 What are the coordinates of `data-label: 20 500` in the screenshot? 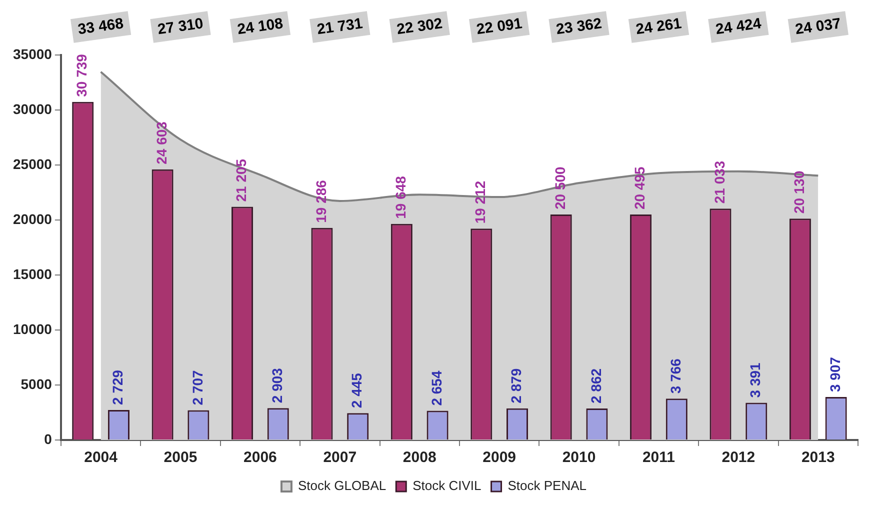 It's located at (560, 188).